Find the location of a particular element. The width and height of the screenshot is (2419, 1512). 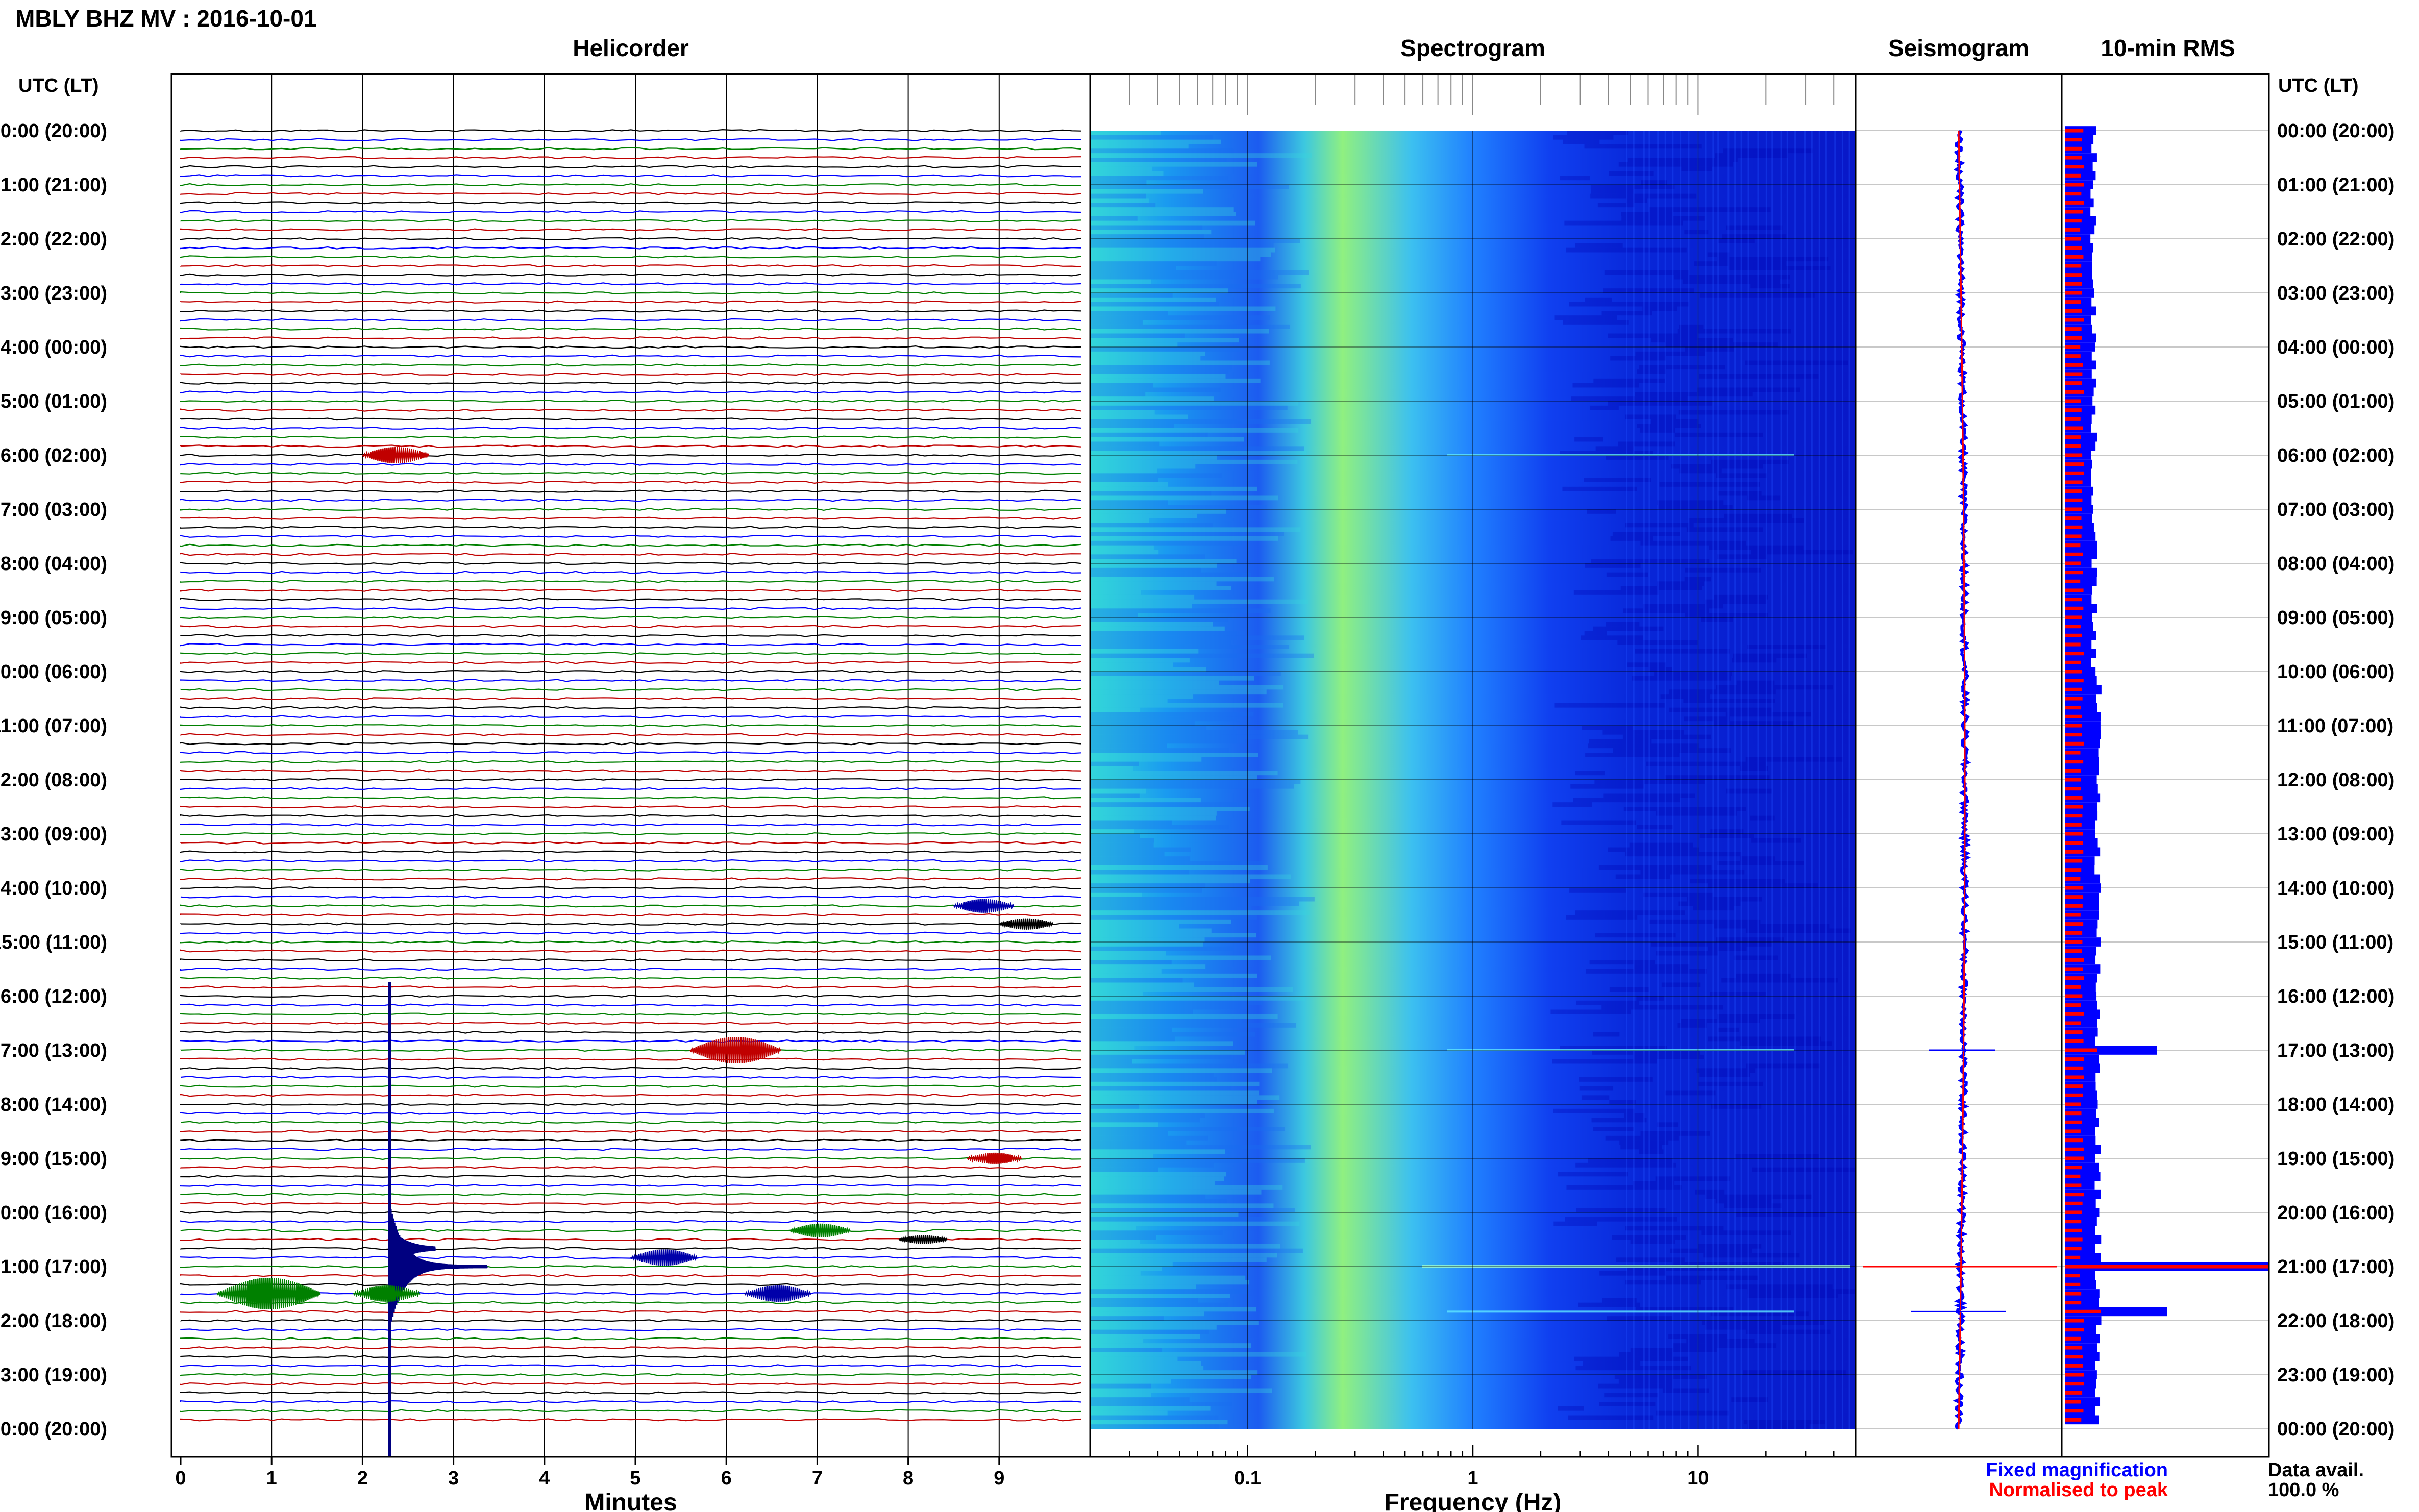

minute-tick-label: 9 is located at coordinates (999, 1478).